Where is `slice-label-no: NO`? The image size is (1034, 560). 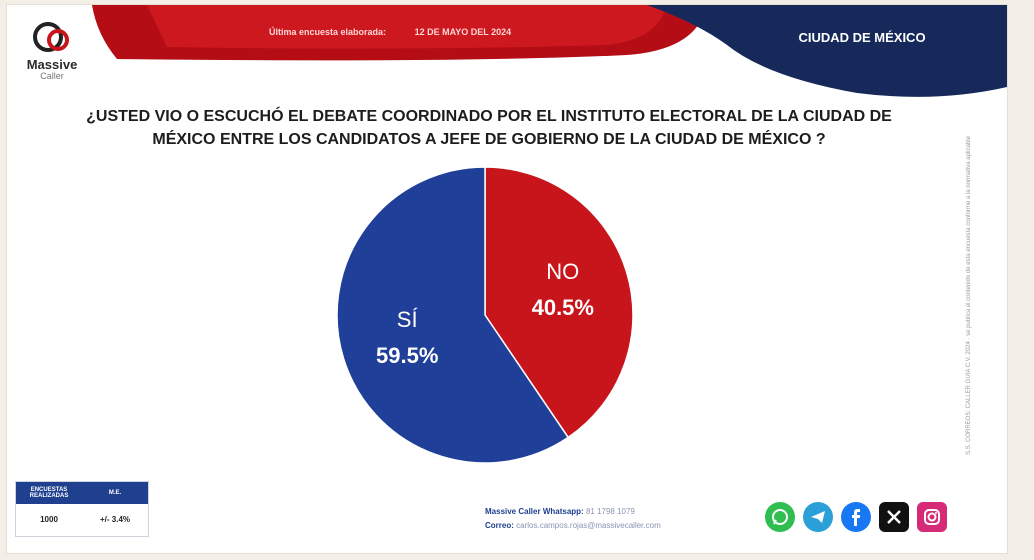 slice-label-no: NO is located at coordinates (562, 271).